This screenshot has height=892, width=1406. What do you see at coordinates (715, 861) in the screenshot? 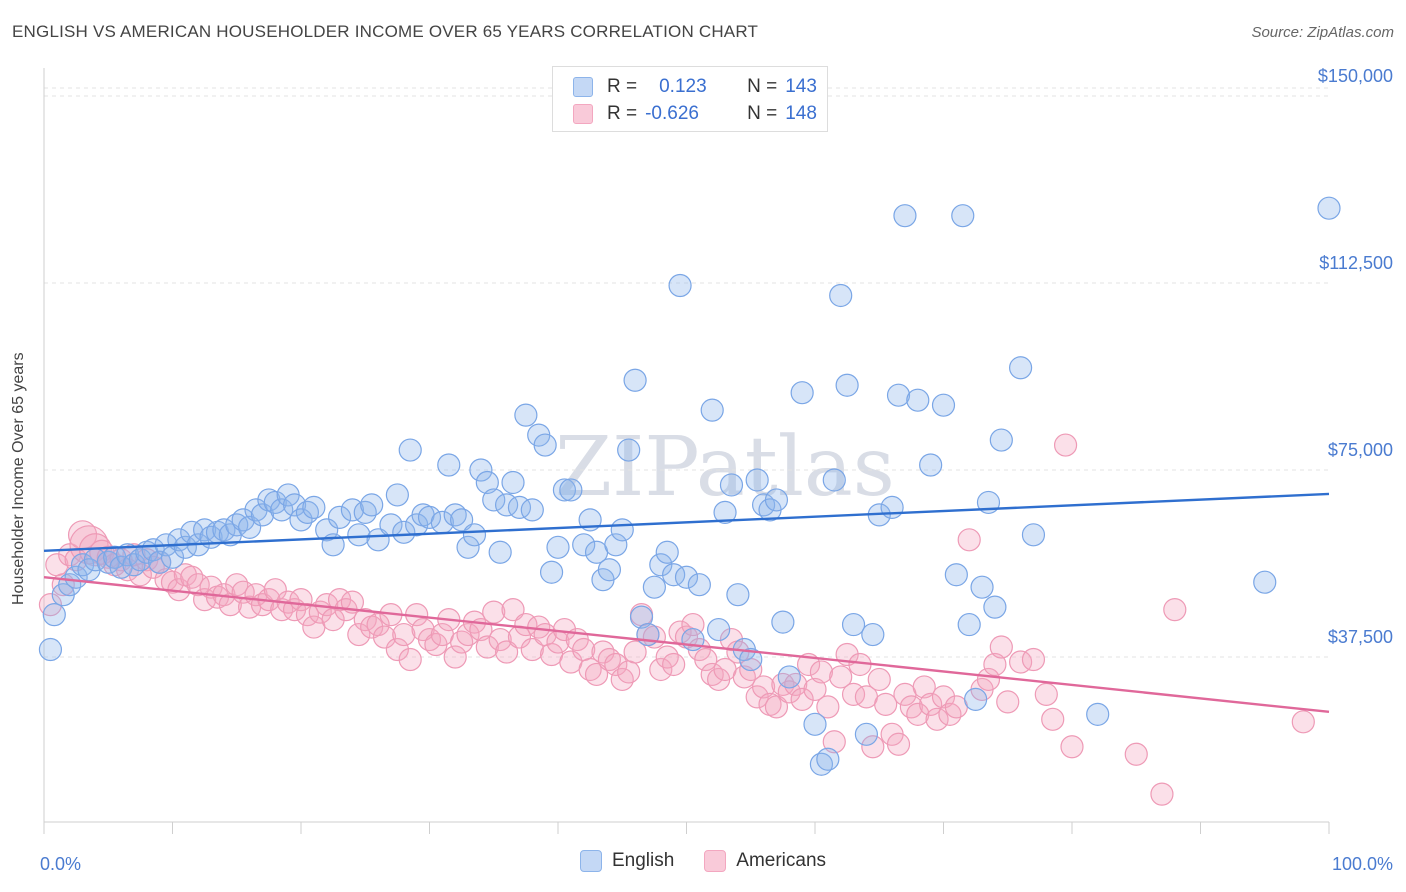
I see `legend-americans-swatch` at bounding box center [715, 861].